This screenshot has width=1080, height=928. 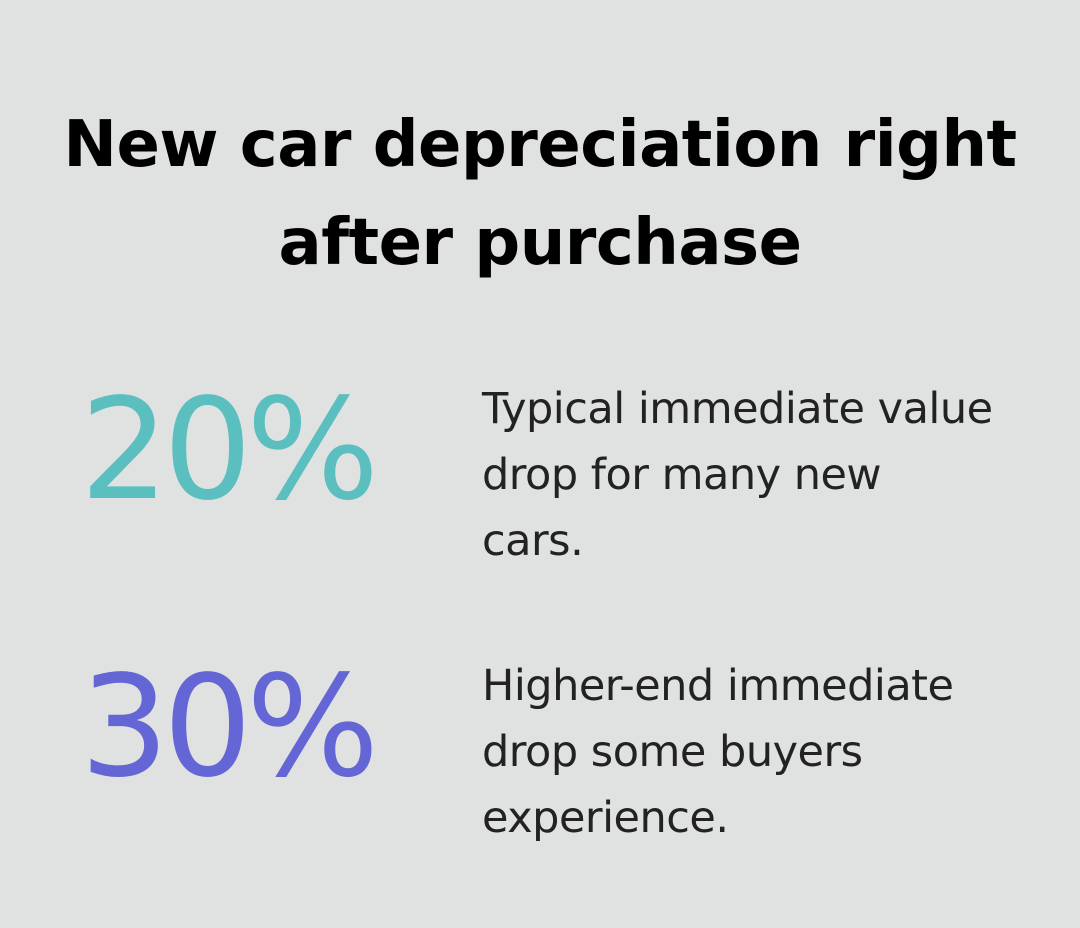 What do you see at coordinates (672, 752) in the screenshot?
I see `stat-description-line: drop some buyers` at bounding box center [672, 752].